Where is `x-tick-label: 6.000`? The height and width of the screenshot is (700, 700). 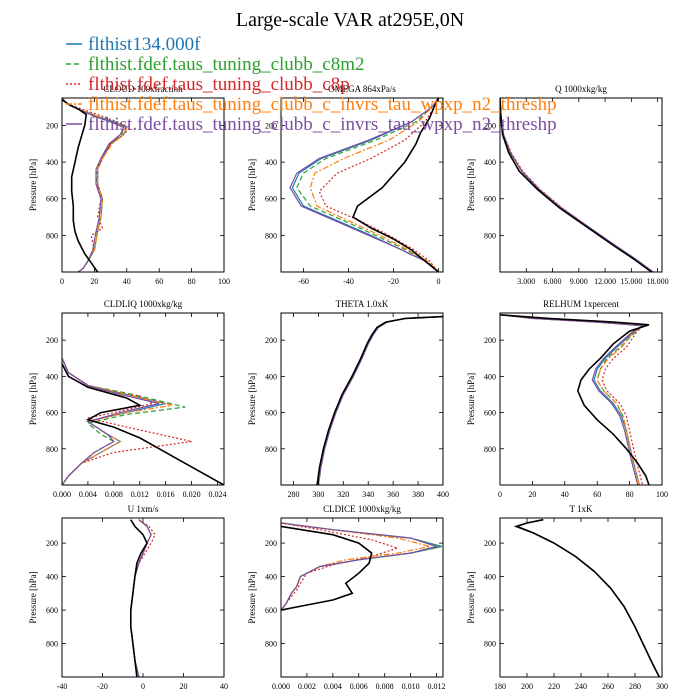
x-tick-label: 6.000 is located at coordinates (553, 281).